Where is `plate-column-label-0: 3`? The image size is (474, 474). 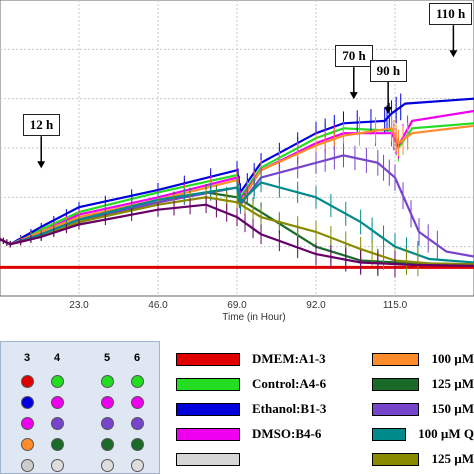
plate-column-label-0: 3 is located at coordinates (27, 358).